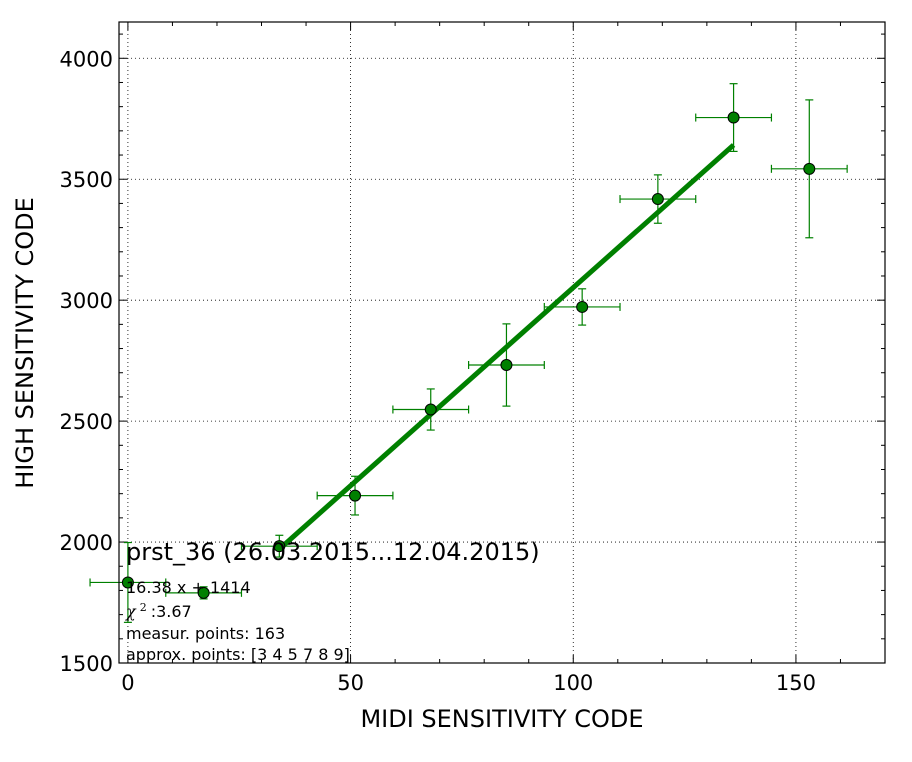  I want to click on chi2-symbol: χ, so click(131, 611).